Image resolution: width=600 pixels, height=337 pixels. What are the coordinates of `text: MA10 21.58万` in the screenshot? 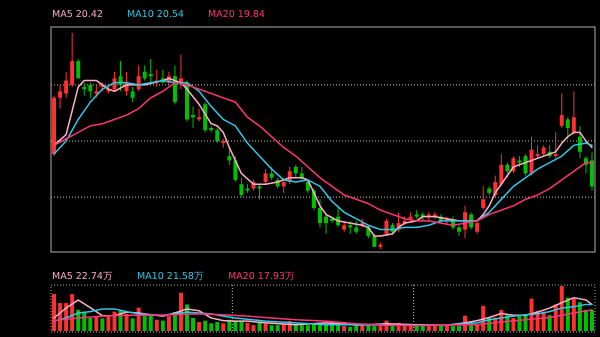 It's located at (170, 276).